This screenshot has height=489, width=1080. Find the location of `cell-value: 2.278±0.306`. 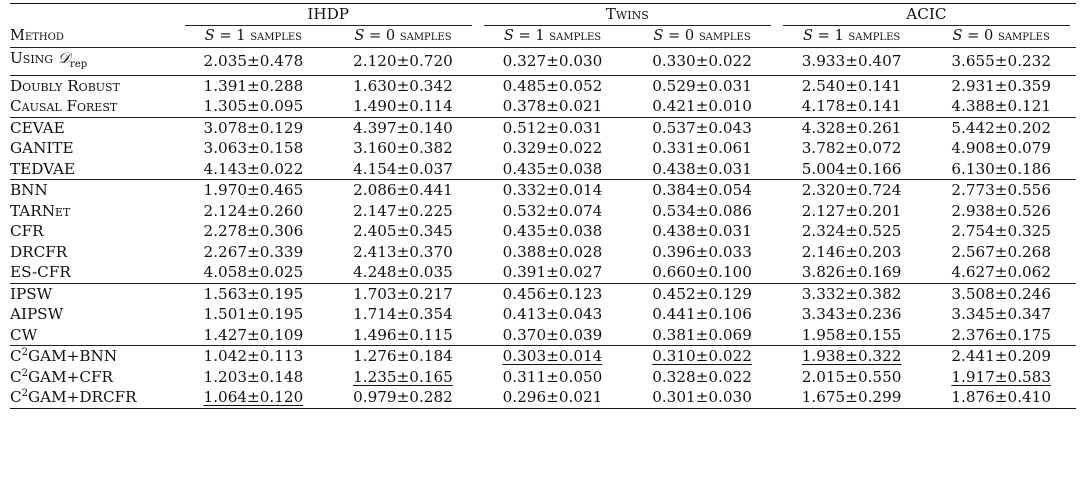

cell-value: 2.278±0.306 is located at coordinates (253, 231).